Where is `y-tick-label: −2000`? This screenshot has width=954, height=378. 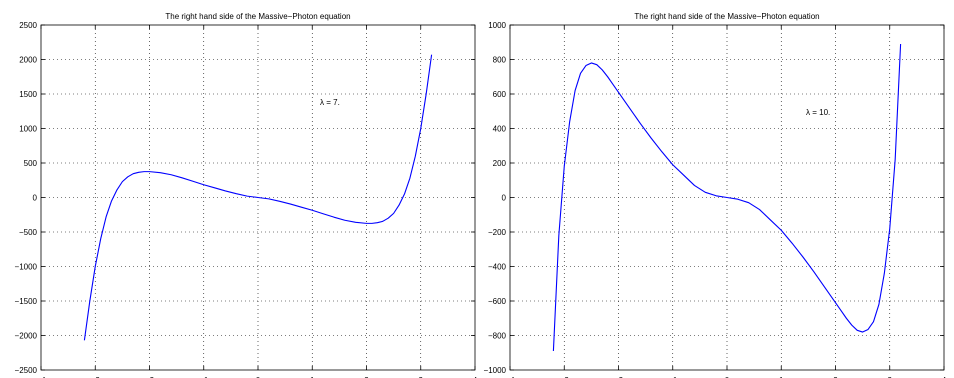 y-tick-label: −2000 is located at coordinates (26, 336).